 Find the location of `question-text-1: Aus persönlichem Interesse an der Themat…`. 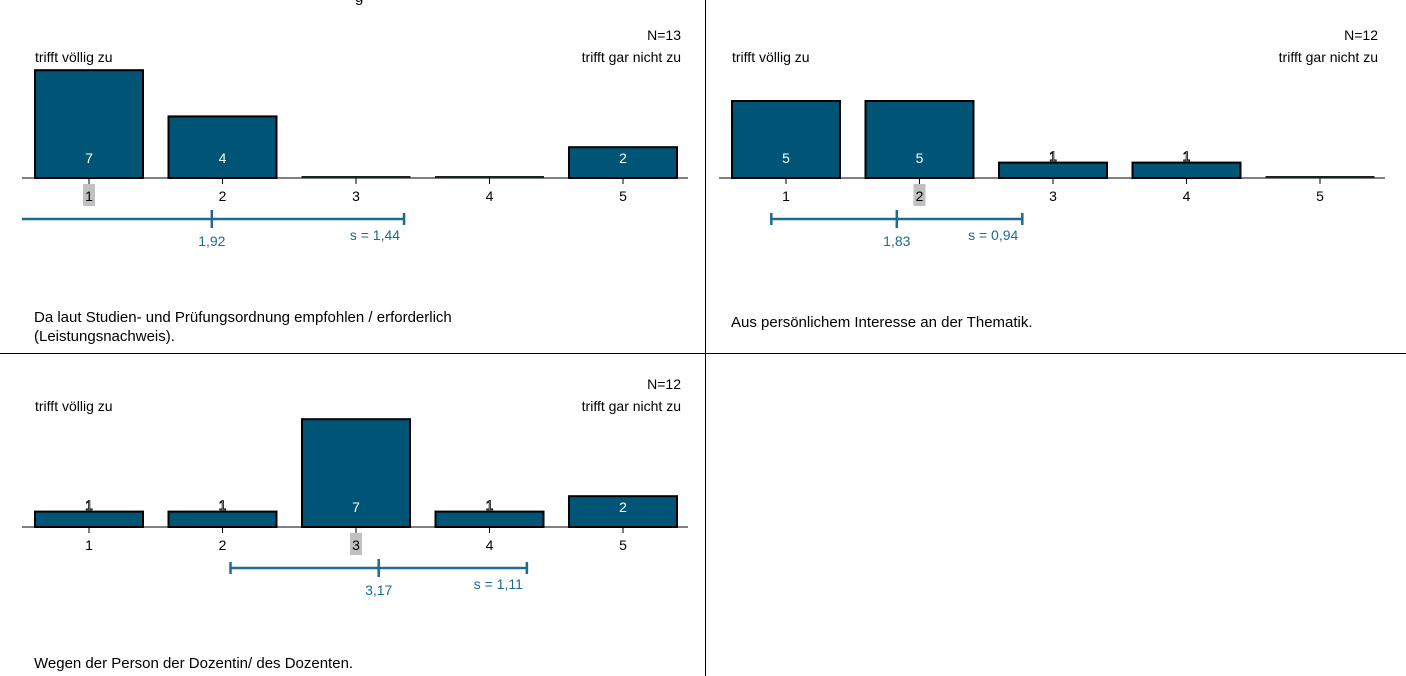

question-text-1: Aus persönlichem Interesse an der Themat… is located at coordinates (882, 322).